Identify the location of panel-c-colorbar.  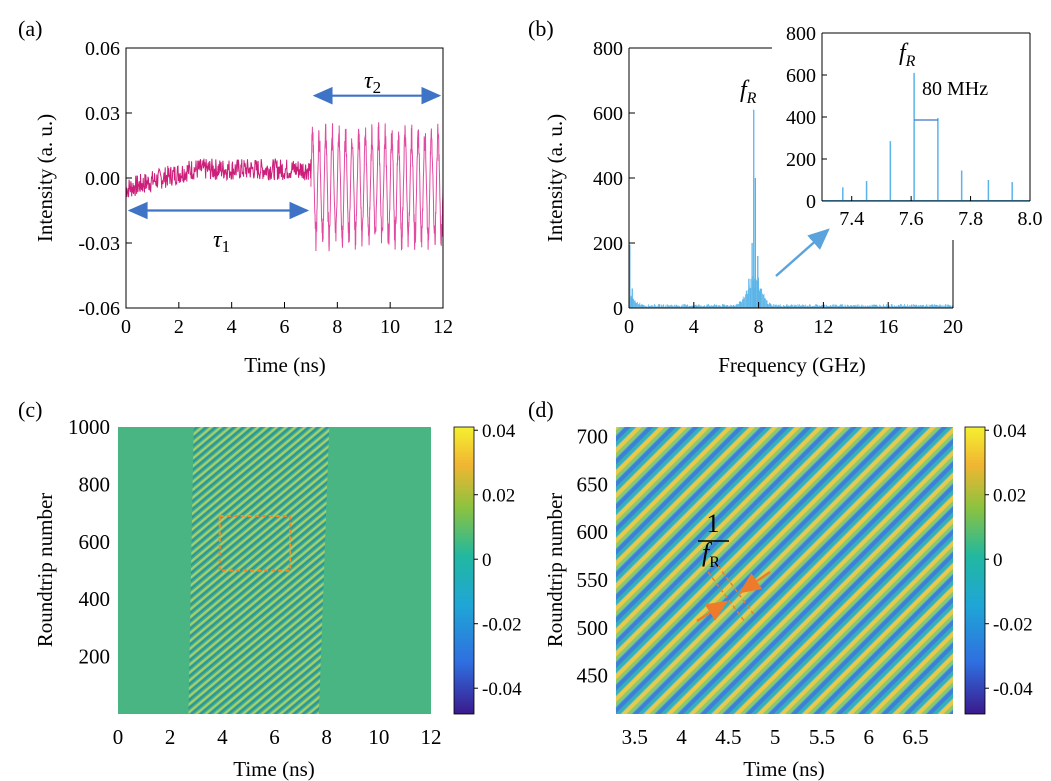
(464, 570).